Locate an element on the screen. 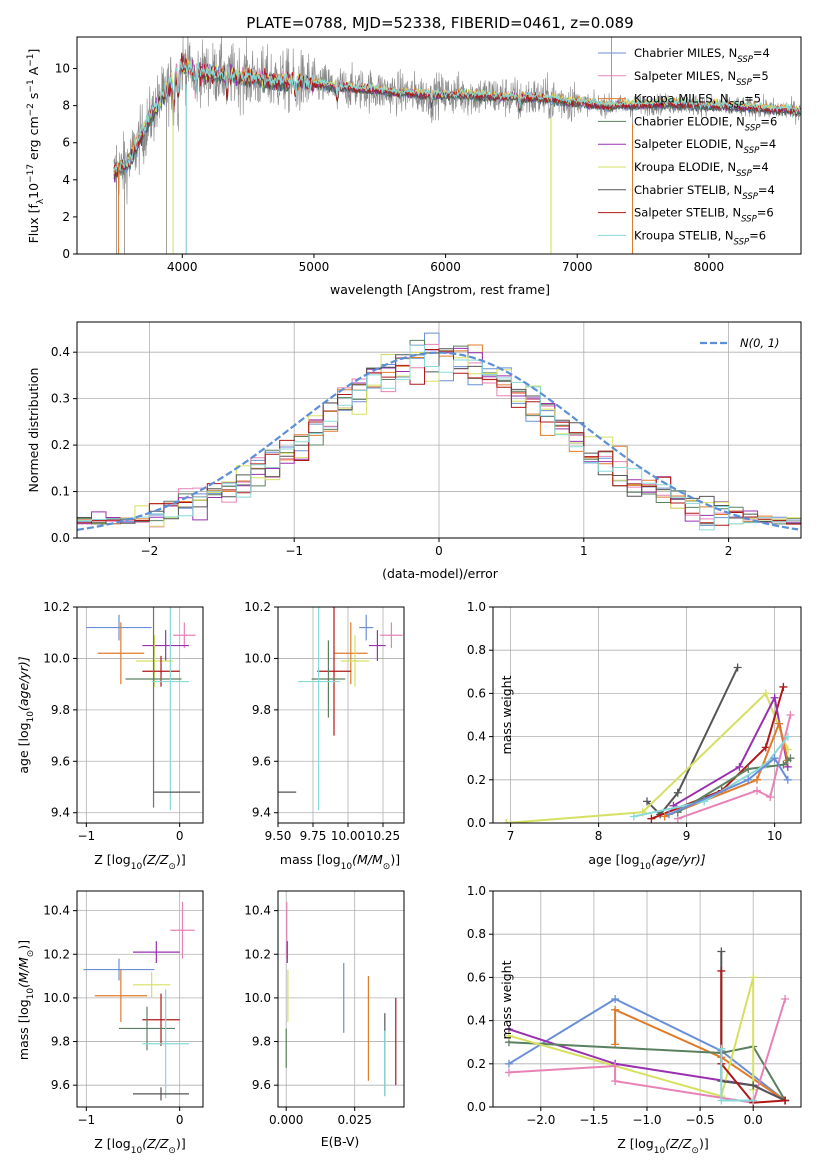  x-tick-label: 2 is located at coordinates (729, 551).